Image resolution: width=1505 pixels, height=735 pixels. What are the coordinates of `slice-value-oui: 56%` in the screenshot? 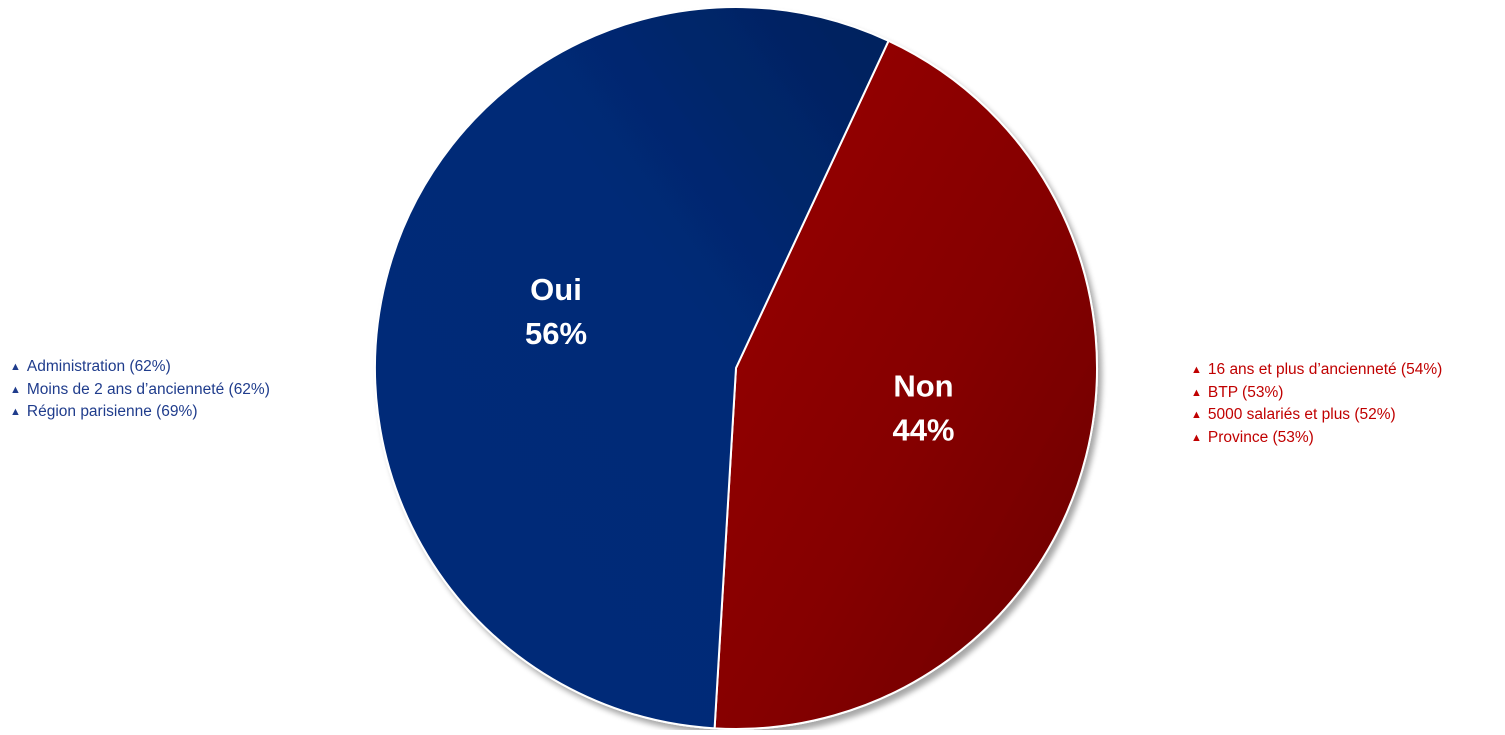 It's located at (556, 333).